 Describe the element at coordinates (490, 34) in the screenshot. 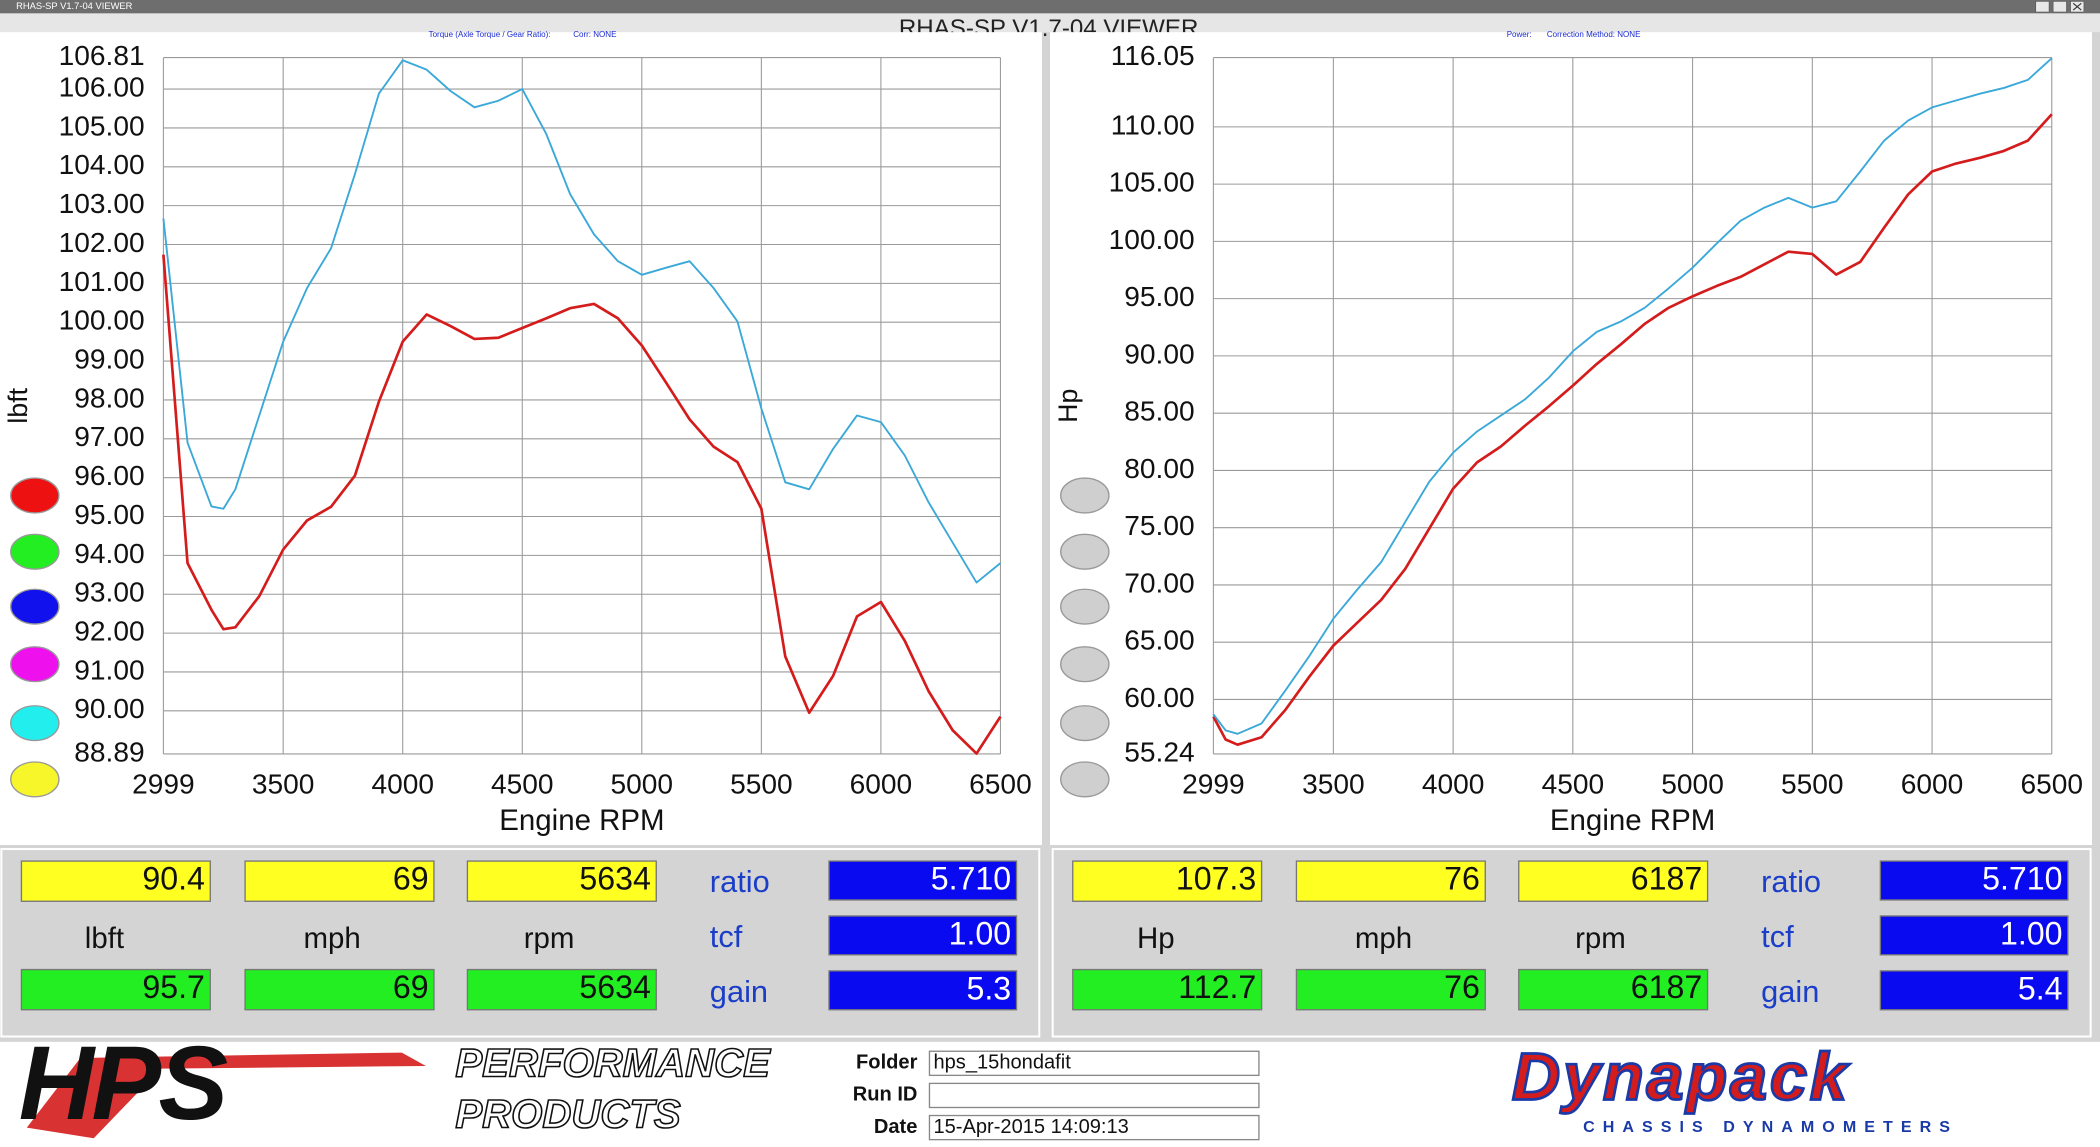

I see `chart-header: Torque (Axle Torque / Gear Ratio):` at that location.